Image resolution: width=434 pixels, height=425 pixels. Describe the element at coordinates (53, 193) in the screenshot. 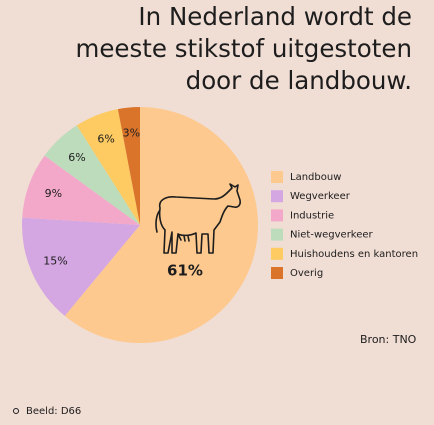

I see `slice-label: 9%` at that location.